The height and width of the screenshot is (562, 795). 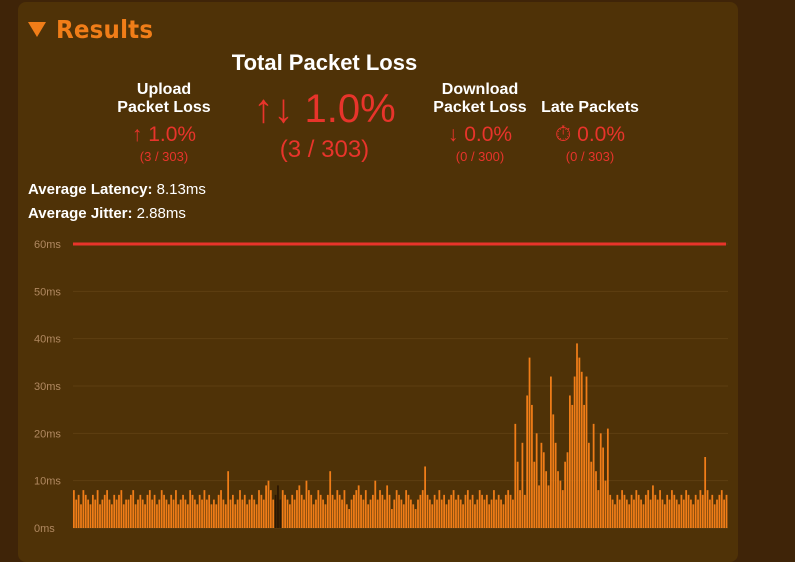 What do you see at coordinates (95, 29) in the screenshot?
I see `results-header: Results` at bounding box center [95, 29].